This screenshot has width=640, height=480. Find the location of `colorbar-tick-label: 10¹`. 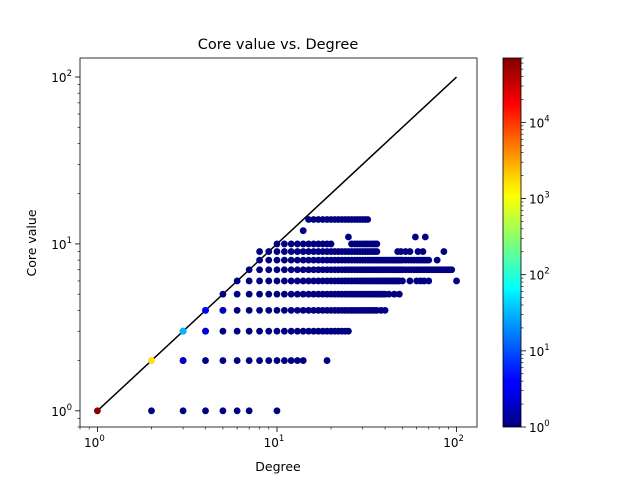

colorbar-tick-label: 10¹ is located at coordinates (539, 351).